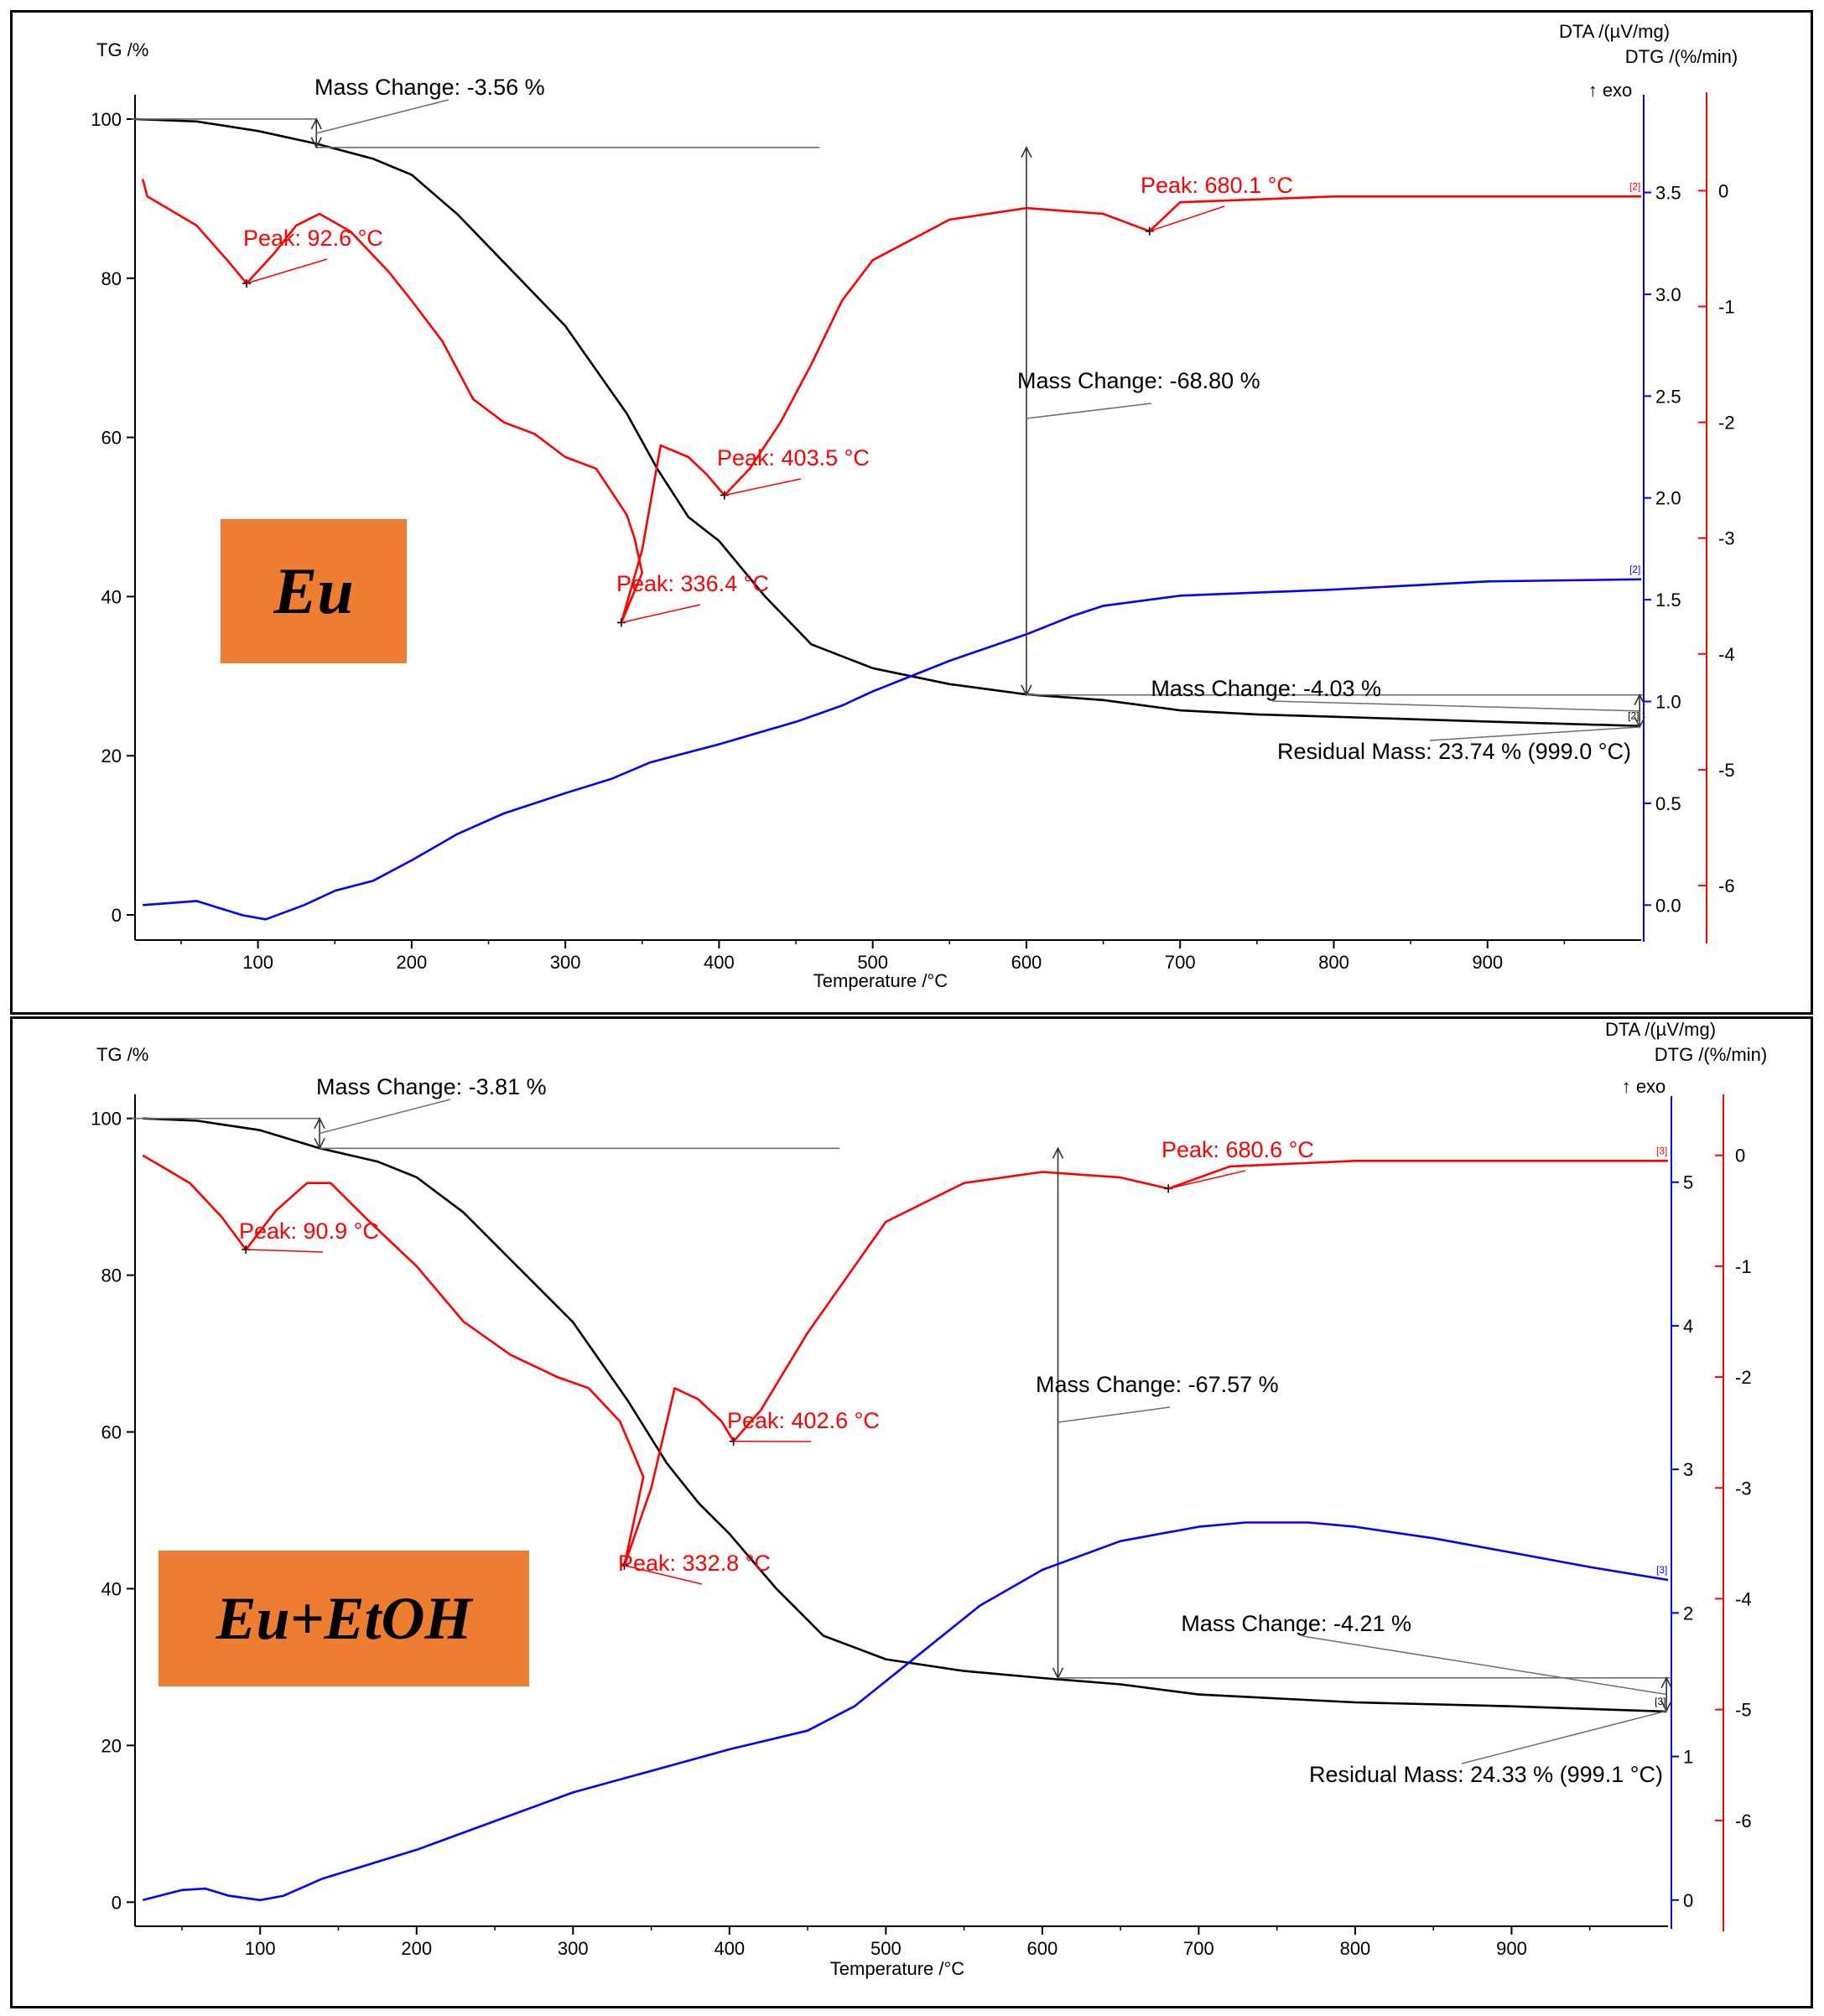 Image resolution: width=1824 pixels, height=2016 pixels. What do you see at coordinates (1668, 803) in the screenshot?
I see `dta-tick-label: 0.5` at bounding box center [1668, 803].